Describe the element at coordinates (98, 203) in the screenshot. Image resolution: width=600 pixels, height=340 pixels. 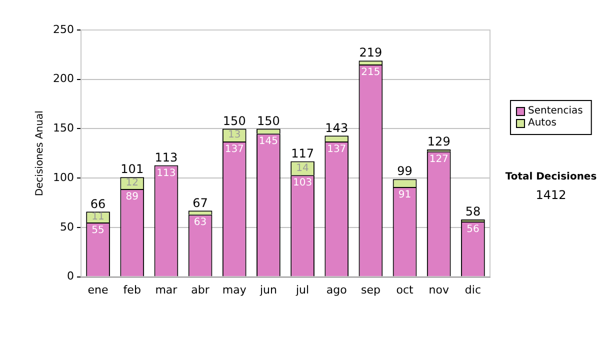
I see `total-label: 66` at that location.